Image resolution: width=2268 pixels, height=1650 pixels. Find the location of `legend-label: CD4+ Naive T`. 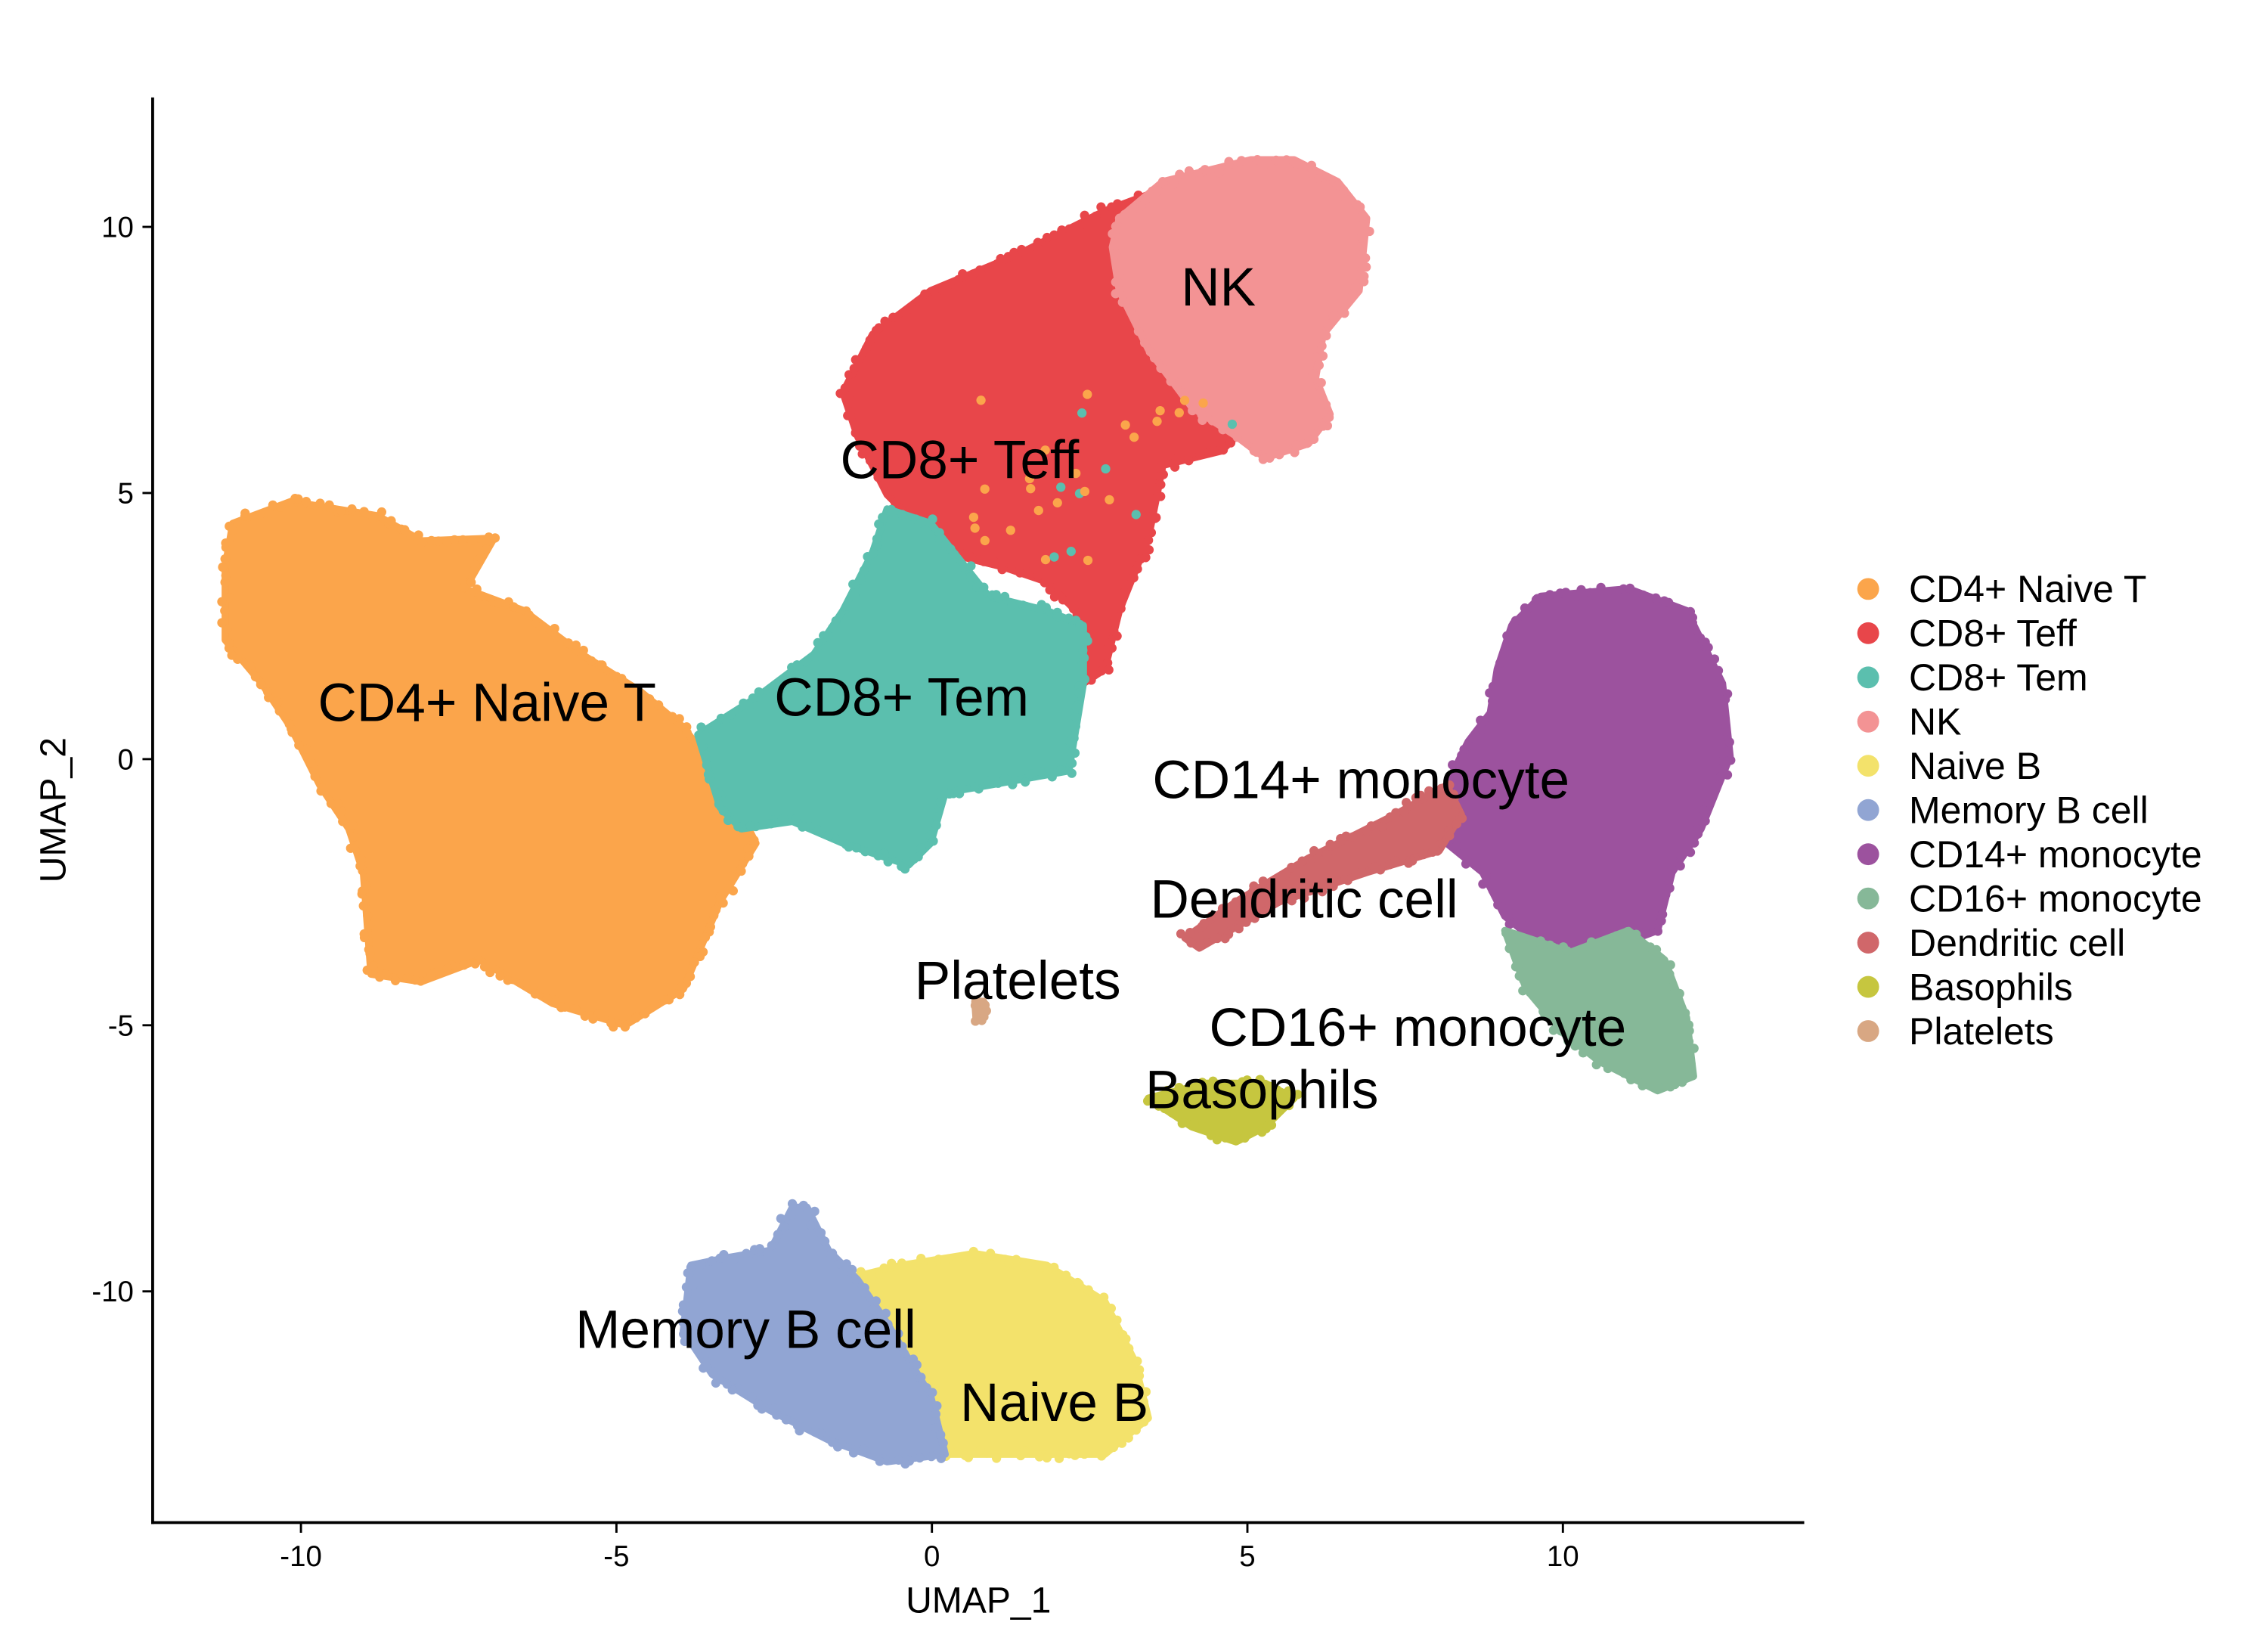

legend-label: CD4+ Naive T is located at coordinates (2027, 589).